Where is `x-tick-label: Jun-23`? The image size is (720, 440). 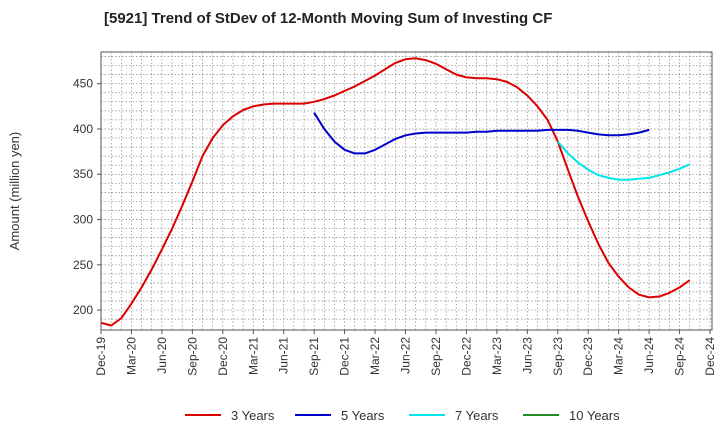
x-tick-label: Jun-23 is located at coordinates (527, 355).